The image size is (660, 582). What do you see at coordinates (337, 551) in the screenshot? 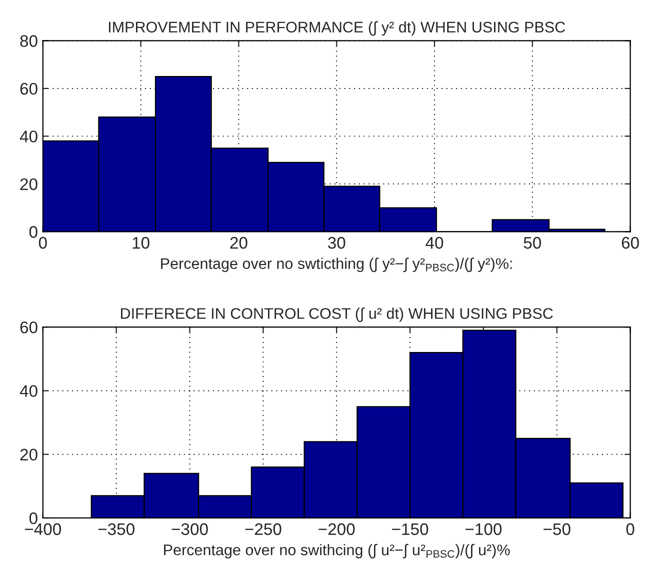
I see `x-axis-title: Percentage over no swithcing (∫ u²−∫ u²$_{PBSC}$)/(∫ u²)%` at bounding box center [337, 551].